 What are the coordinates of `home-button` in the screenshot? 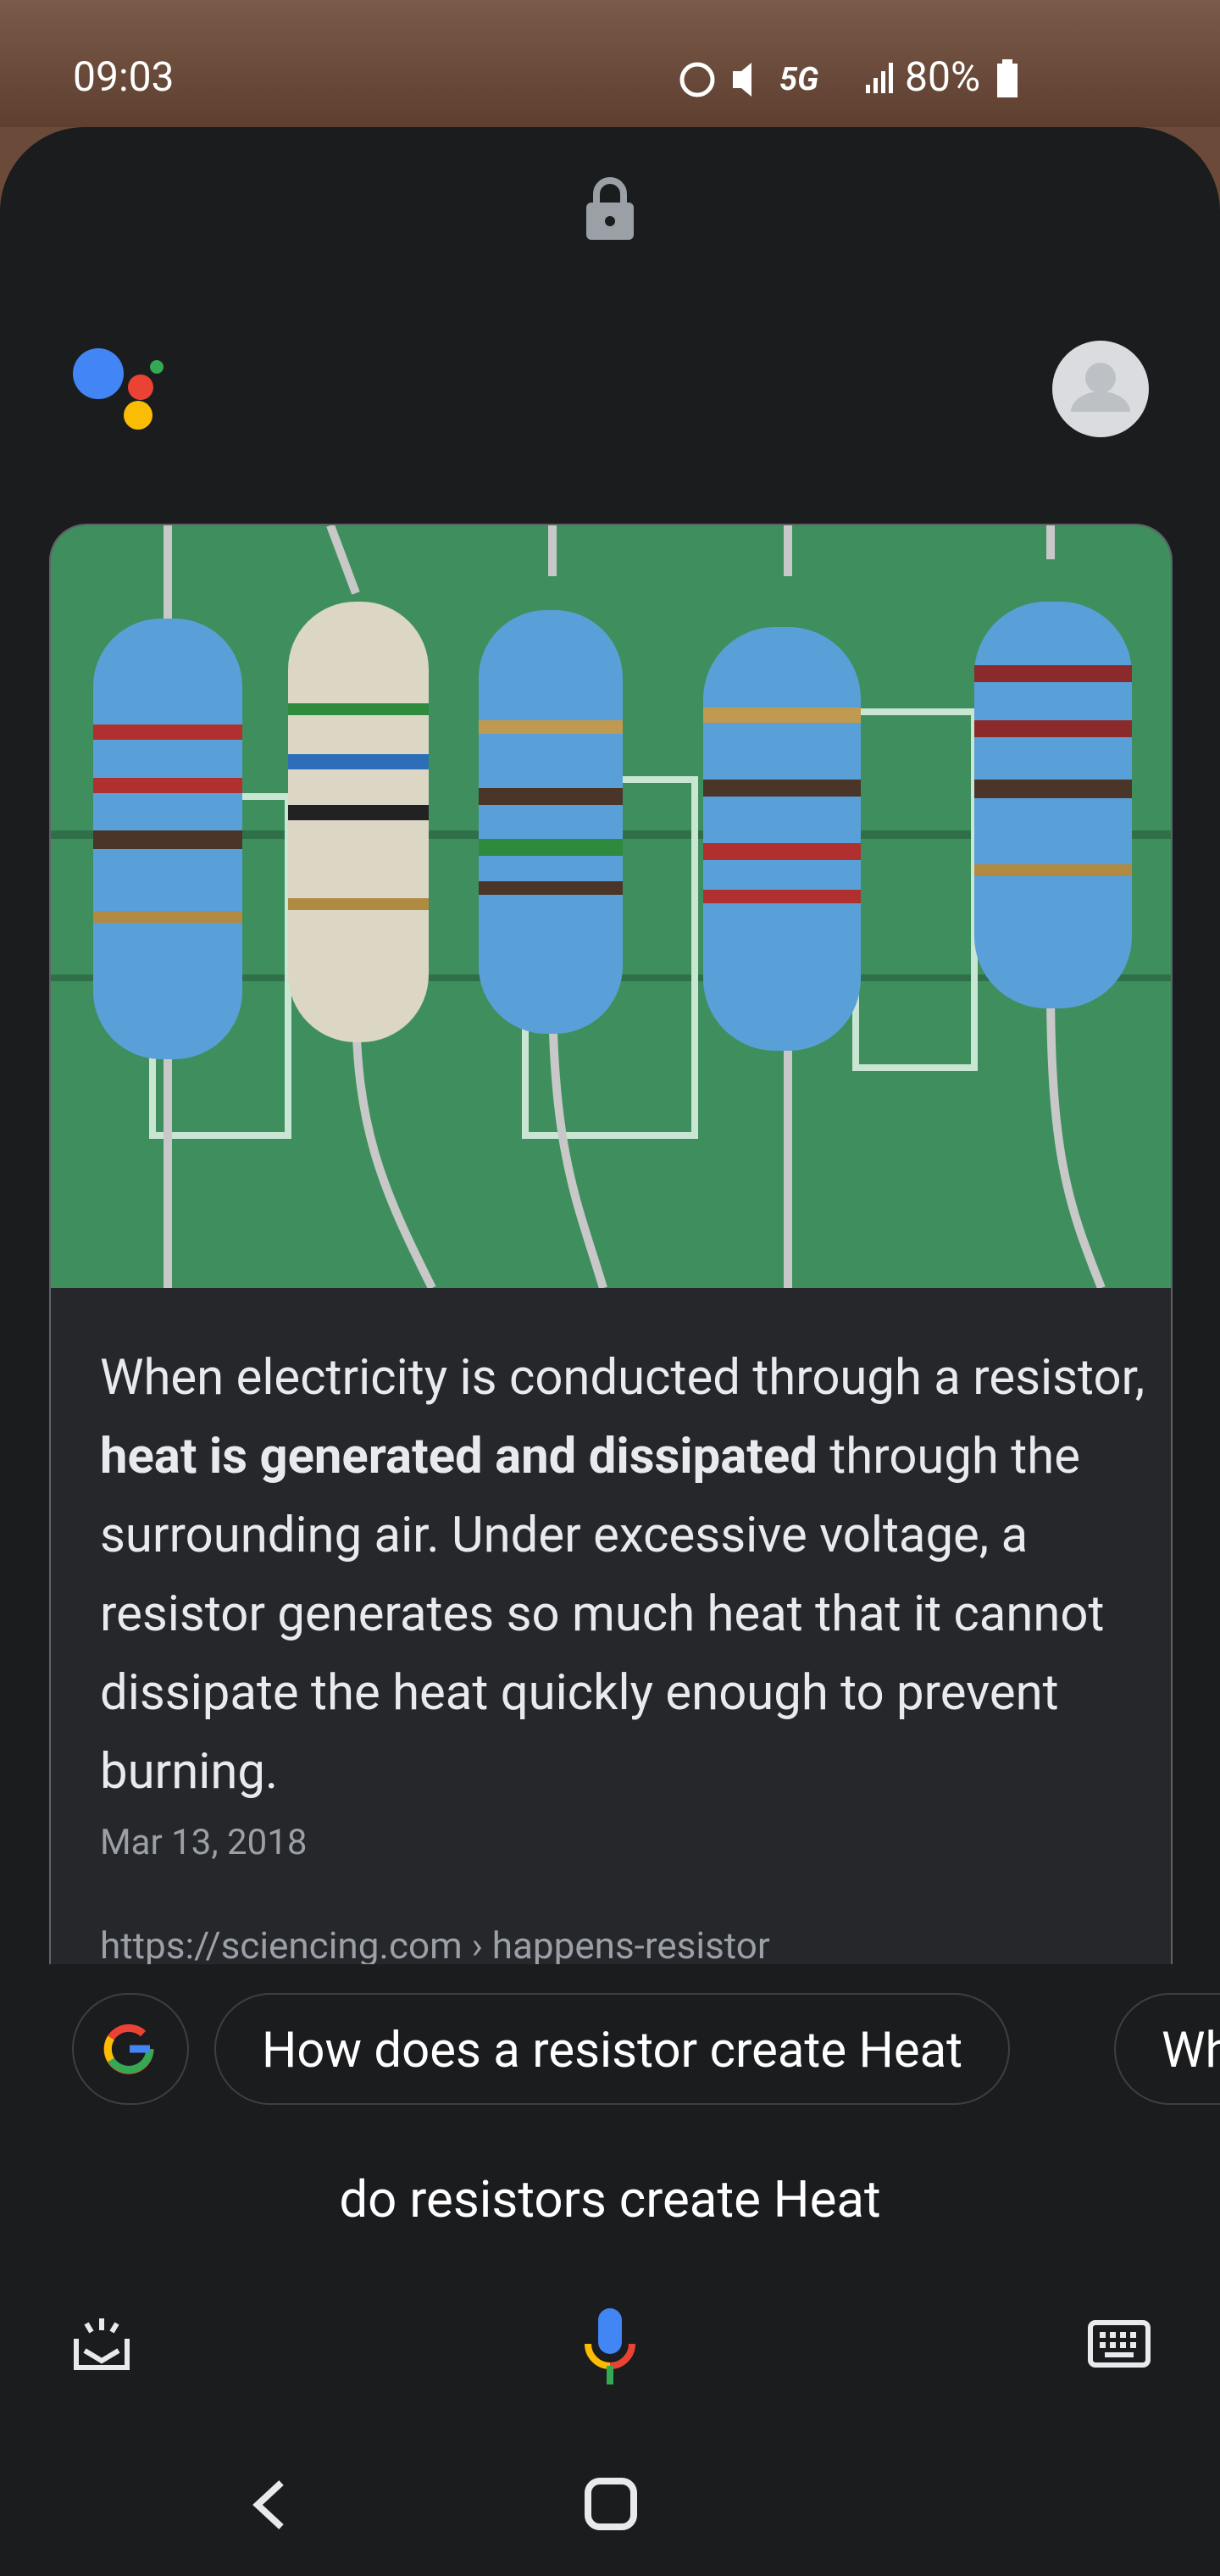 It's located at (611, 2504).